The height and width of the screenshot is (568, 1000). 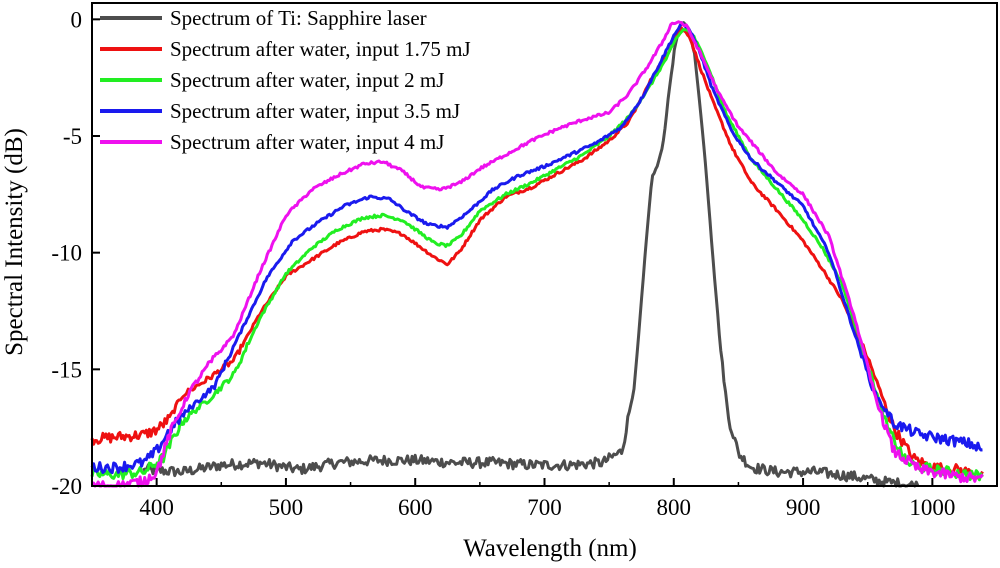 I want to click on x-tick-label: 1000, so click(x=932, y=507).